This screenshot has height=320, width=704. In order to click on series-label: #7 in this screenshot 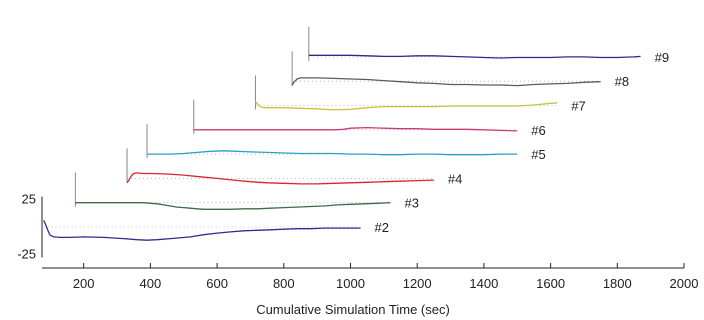, I will do `click(578, 106)`.